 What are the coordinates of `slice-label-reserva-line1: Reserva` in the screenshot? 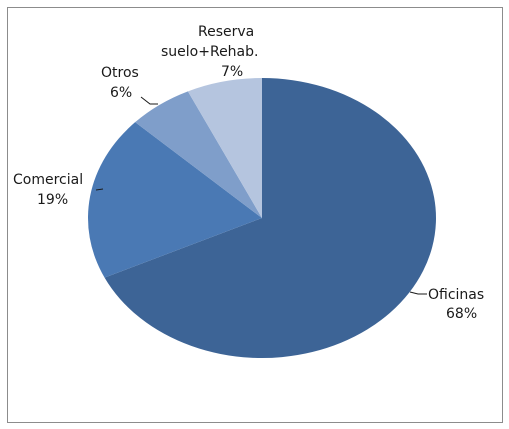 It's located at (226, 32).